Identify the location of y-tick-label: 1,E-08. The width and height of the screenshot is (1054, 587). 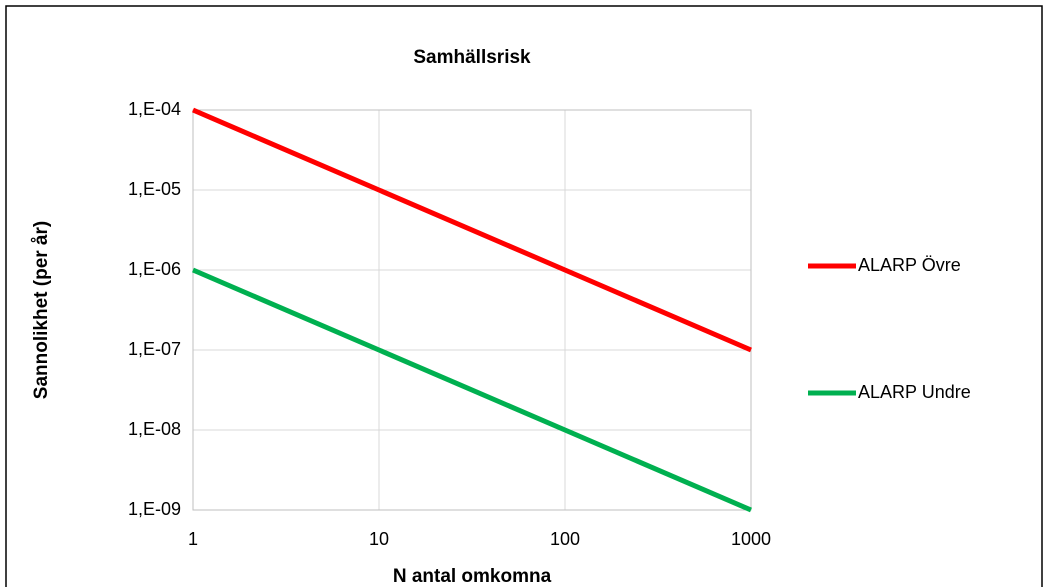
(154, 429).